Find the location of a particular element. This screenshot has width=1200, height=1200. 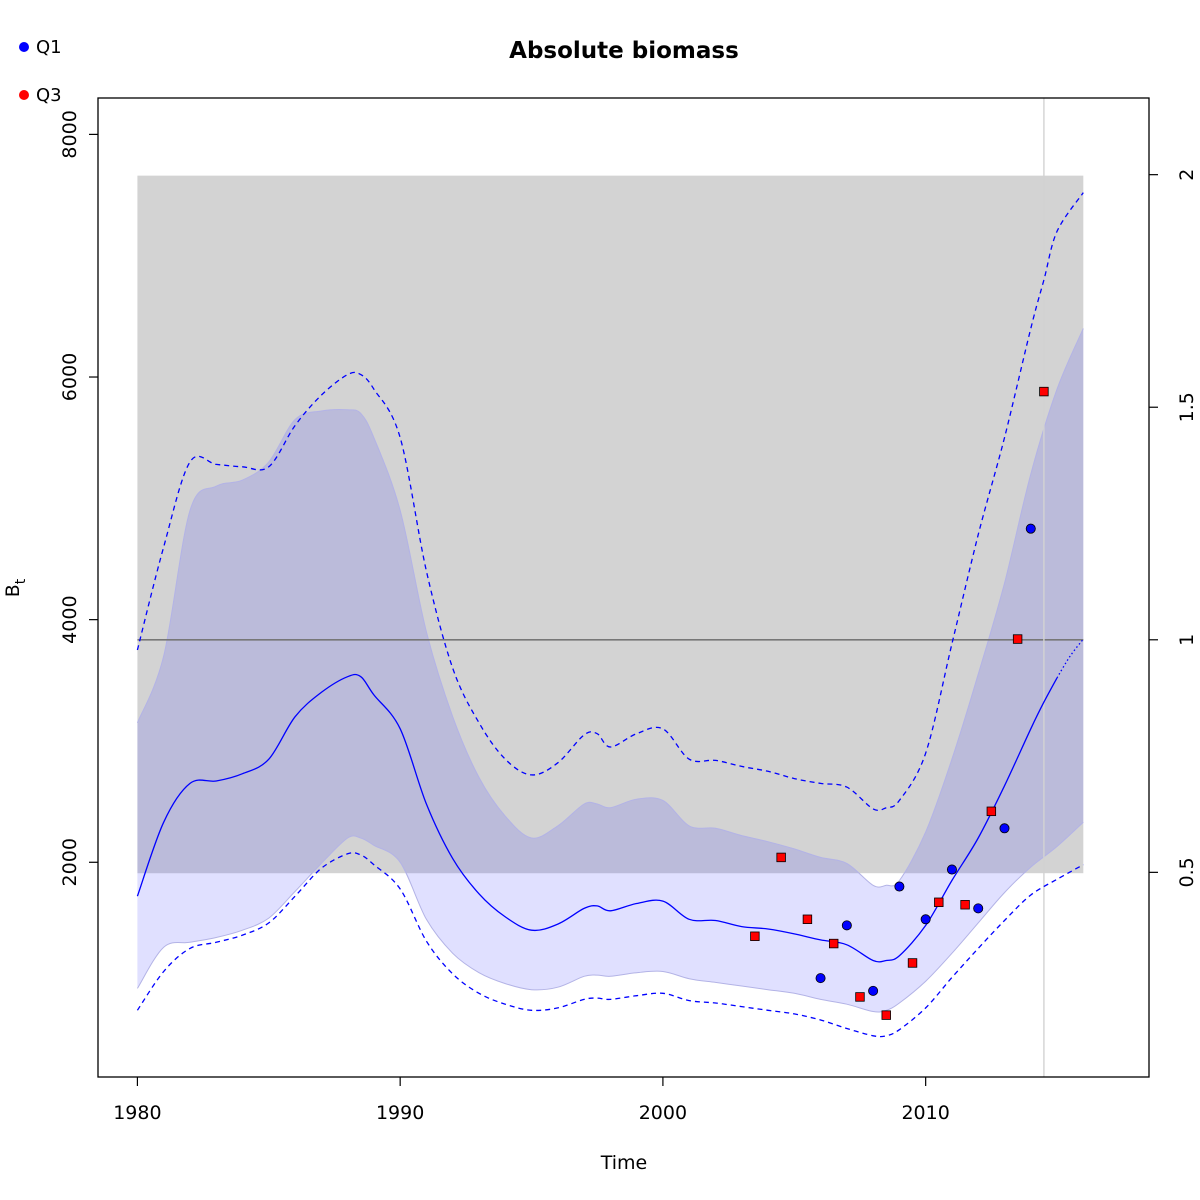

x-axis-title: Time is located at coordinates (624, 1163).